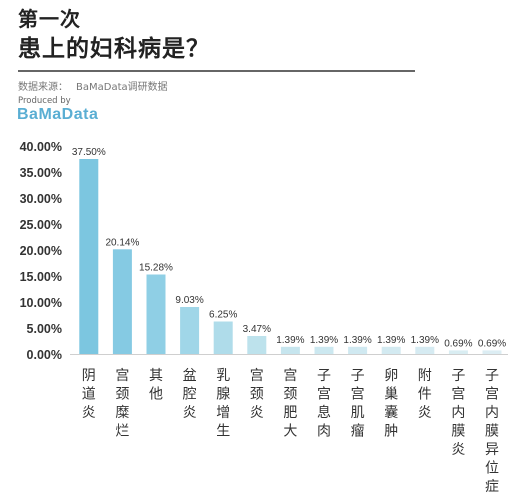 Image resolution: width=525 pixels, height=500 pixels. I want to click on y-tick-label: 5.00%, so click(44, 329).